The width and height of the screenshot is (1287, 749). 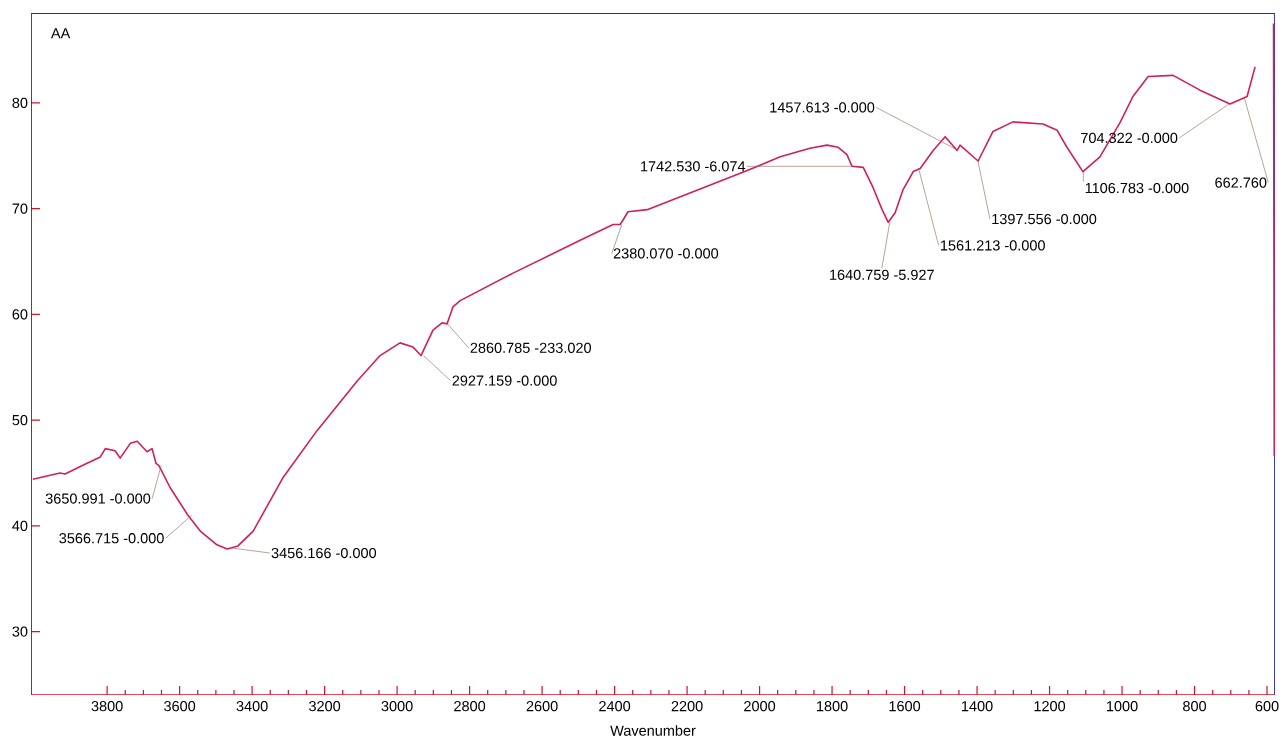 I want to click on x-tick-label: 1200, so click(x=1050, y=706).